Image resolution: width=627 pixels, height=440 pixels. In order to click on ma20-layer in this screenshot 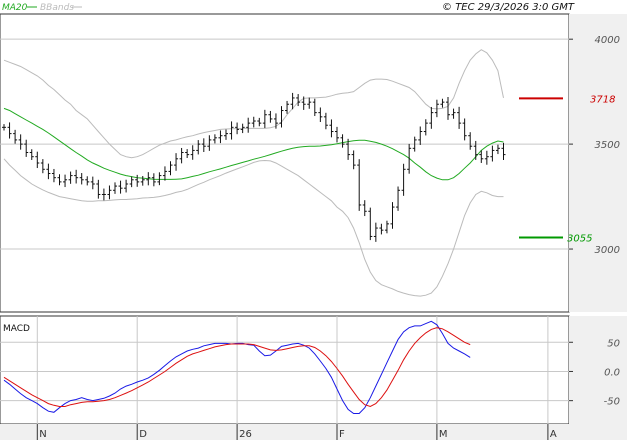, I will do `click(253, 144)`.